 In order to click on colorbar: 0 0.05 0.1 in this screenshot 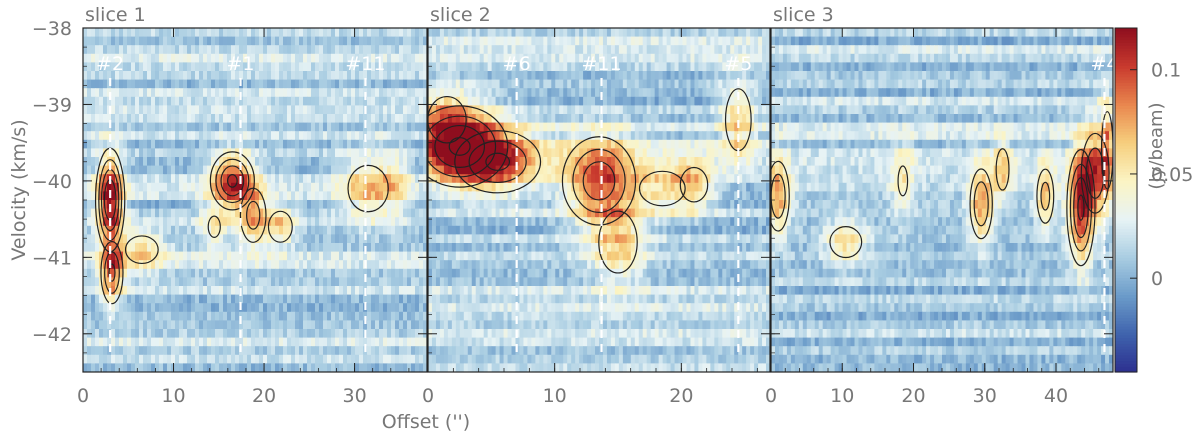, I will do `click(1153, 200)`.